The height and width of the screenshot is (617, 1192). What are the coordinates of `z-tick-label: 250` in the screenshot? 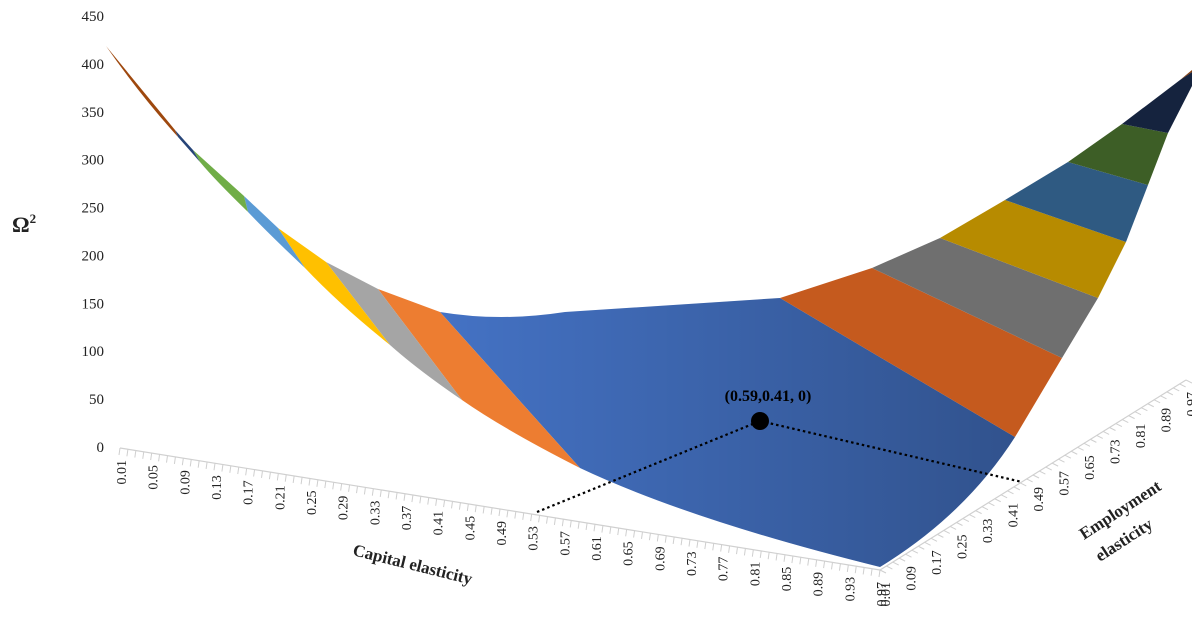 It's located at (93, 209).